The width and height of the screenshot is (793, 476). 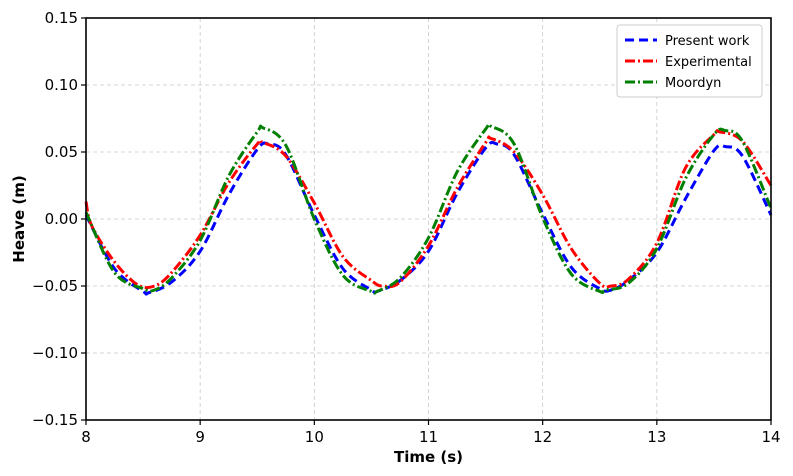 What do you see at coordinates (770, 437) in the screenshot?
I see `x-tick-label: 14` at bounding box center [770, 437].